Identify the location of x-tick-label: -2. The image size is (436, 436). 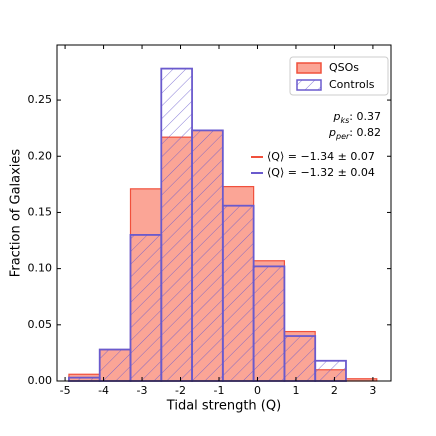
(180, 390).